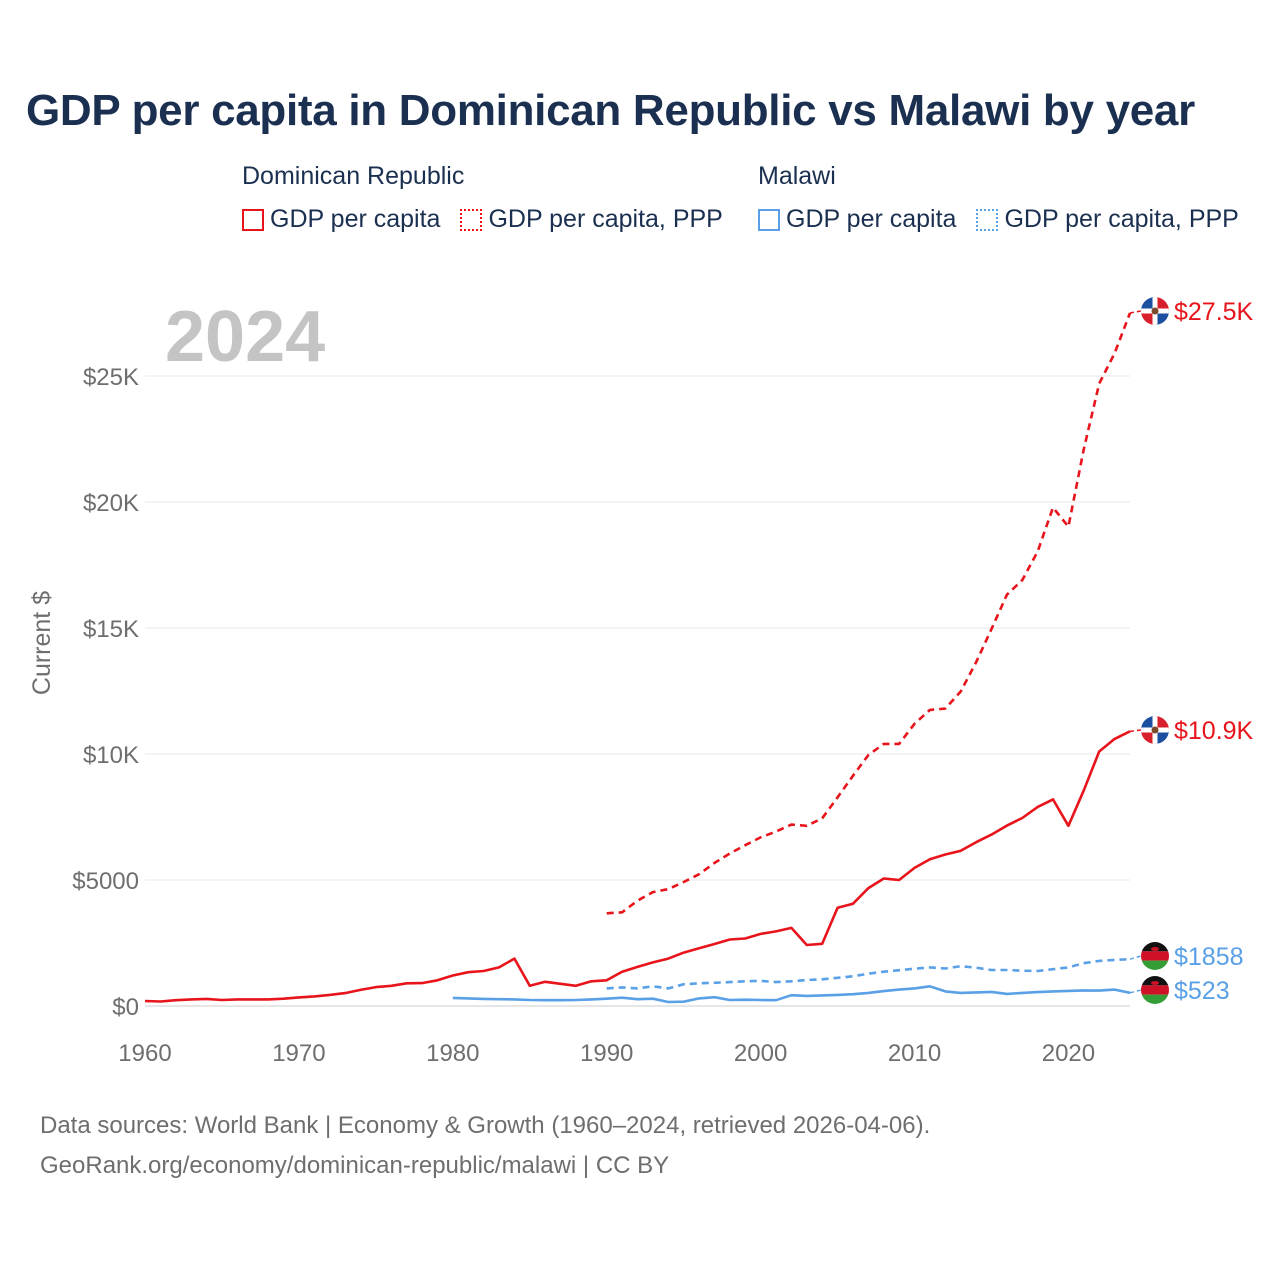 The width and height of the screenshot is (1280, 1280). I want to click on x-tick-label: 1960, so click(144, 1053).